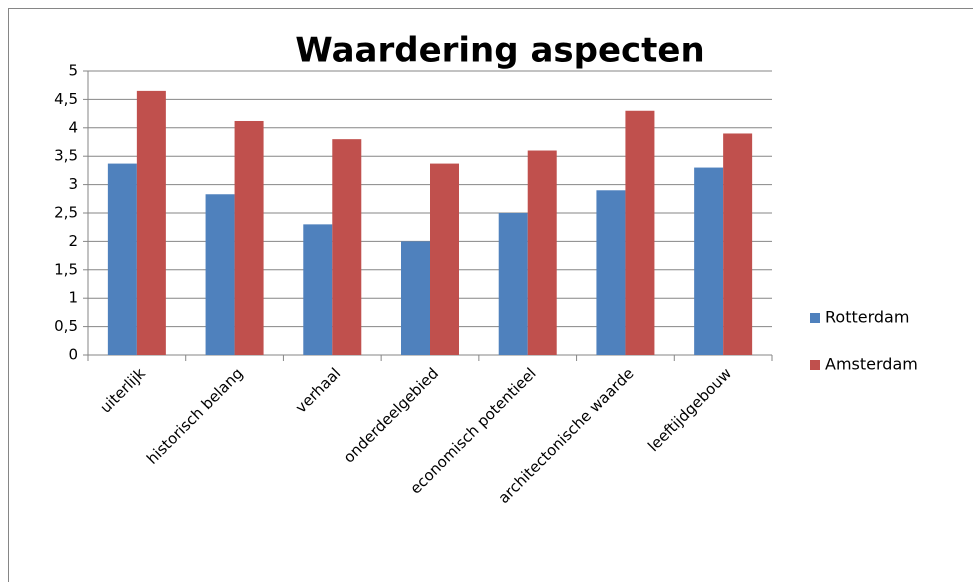 Image resolution: width=973 pixels, height=582 pixels. Describe the element at coordinates (66, 156) in the screenshot. I see `y-tick-label: 3,5` at that location.